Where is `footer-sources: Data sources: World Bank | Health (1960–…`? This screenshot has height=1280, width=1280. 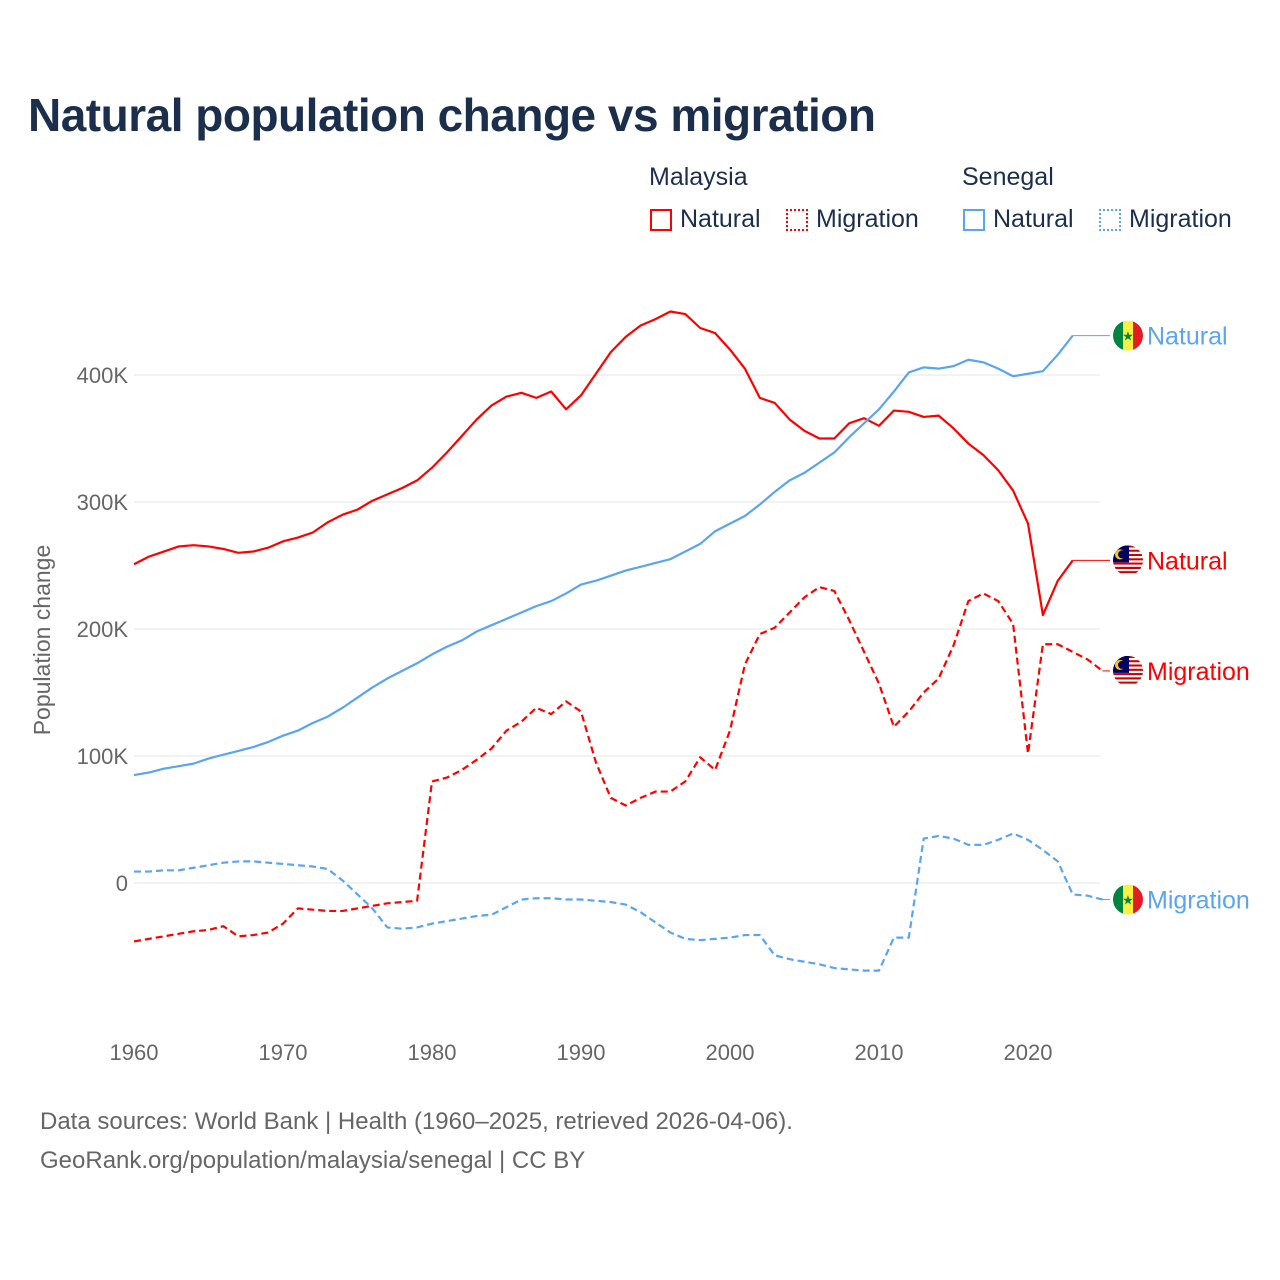
footer-sources: Data sources: World Bank | Health (1960–… is located at coordinates (416, 1121).